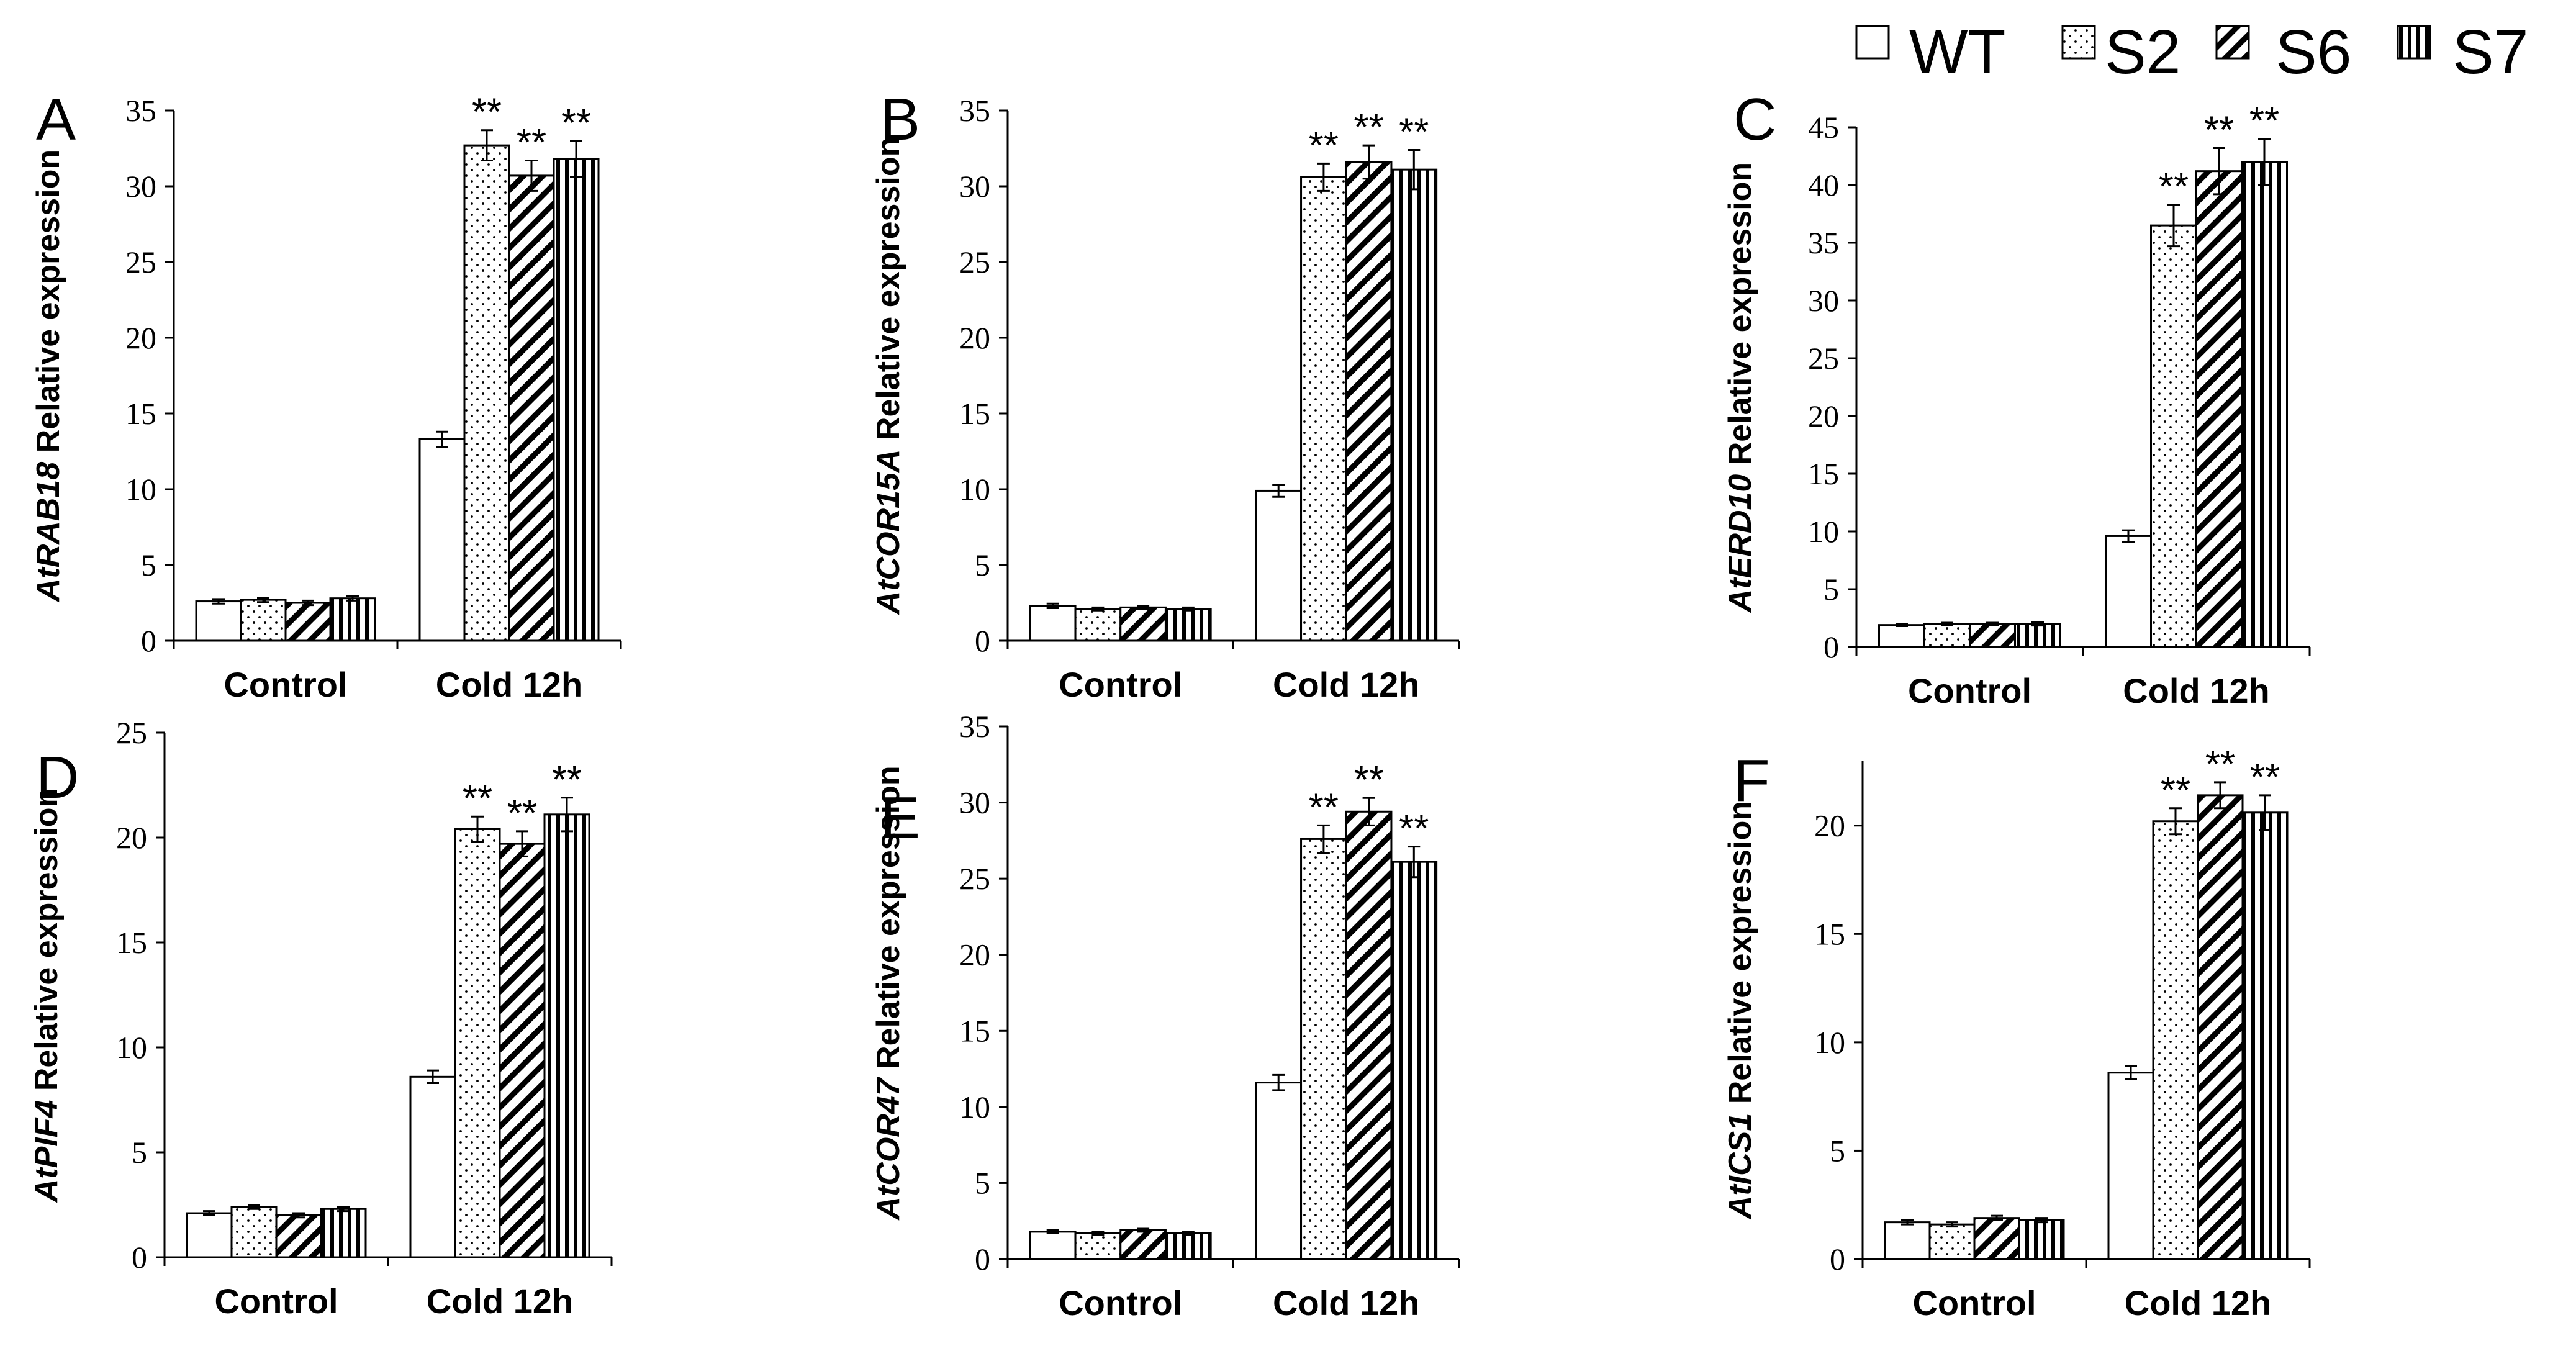 The width and height of the screenshot is (2576, 1351). What do you see at coordinates (888, 533) in the screenshot?
I see `y-axis-label-gene: AtCOR15A` at bounding box center [888, 533].